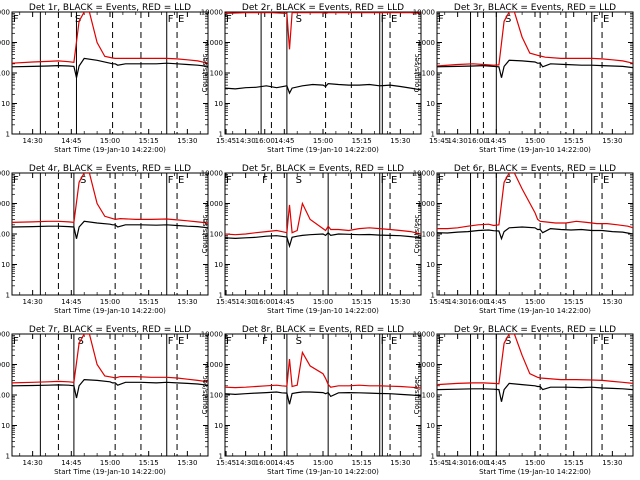 The image size is (640, 480). Describe the element at coordinates (535, 169) in the screenshot. I see `chart-title: Det 6r, BLACK = Events, RED = LLD` at that location.